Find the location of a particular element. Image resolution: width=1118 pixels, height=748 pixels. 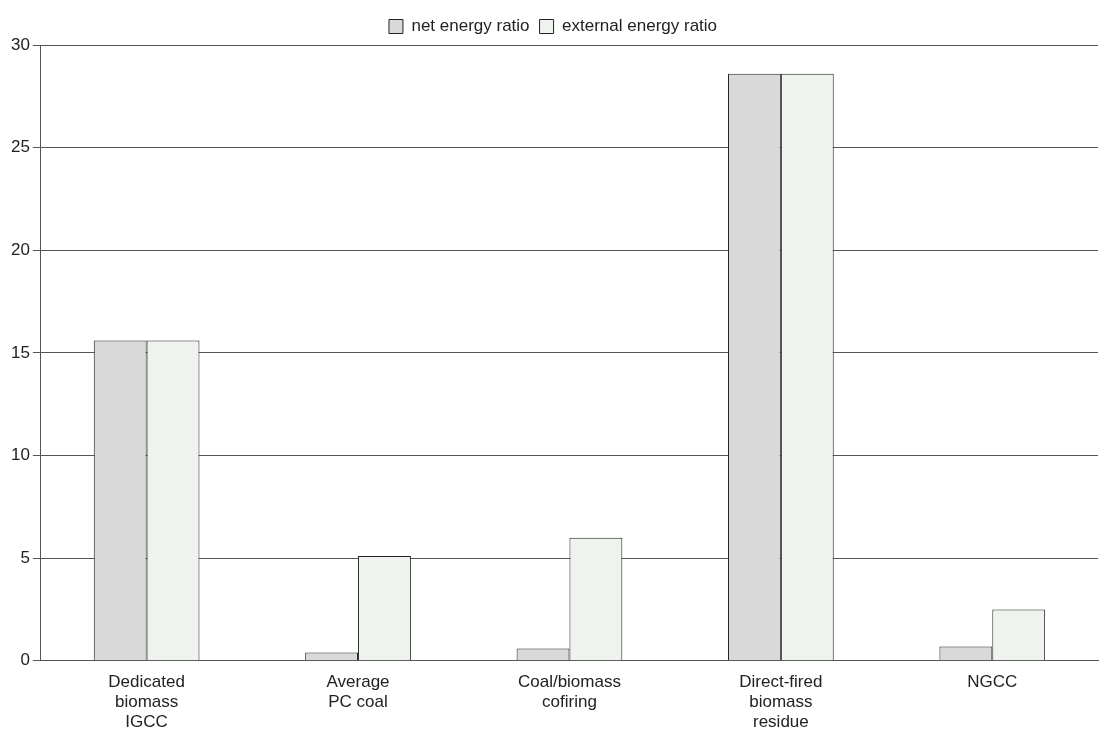

y-tick-label: 0 is located at coordinates (25, 660).